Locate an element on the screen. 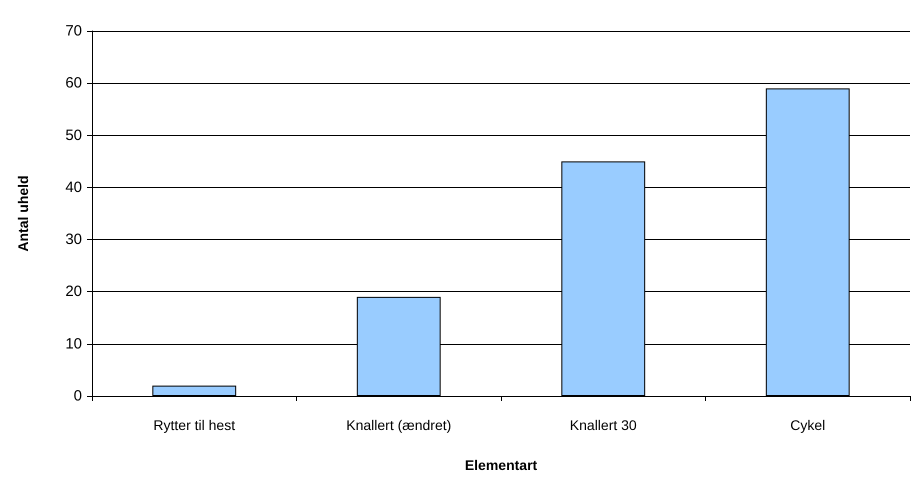 The height and width of the screenshot is (485, 919). y-tick-label: 70 is located at coordinates (73, 31).